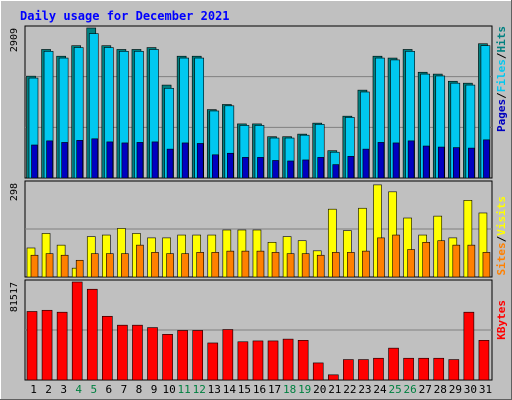 Image resolution: width=512 pixels, height=400 pixels. I want to click on x-tick-label: 21, so click(334, 389).